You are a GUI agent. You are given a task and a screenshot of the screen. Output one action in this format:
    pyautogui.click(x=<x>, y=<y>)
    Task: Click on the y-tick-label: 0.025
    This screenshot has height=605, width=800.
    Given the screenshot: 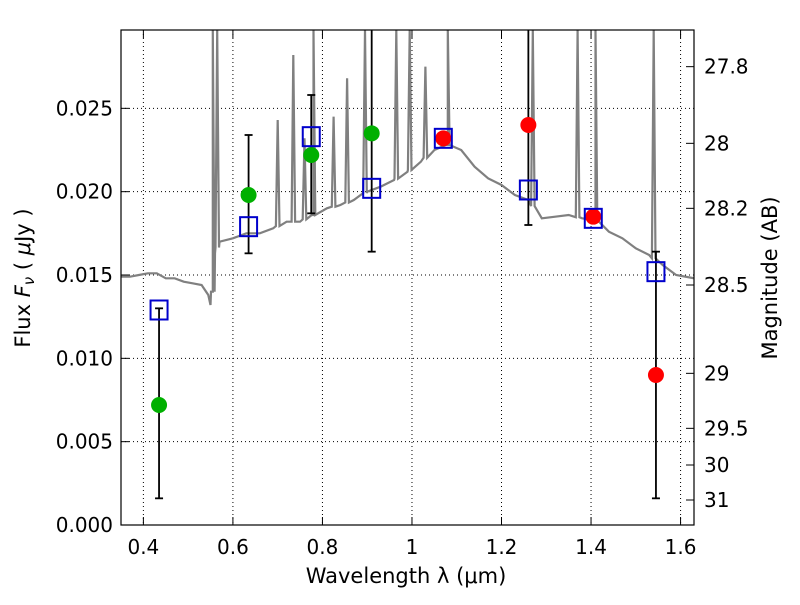 What is the action you would take?
    pyautogui.click(x=84, y=108)
    